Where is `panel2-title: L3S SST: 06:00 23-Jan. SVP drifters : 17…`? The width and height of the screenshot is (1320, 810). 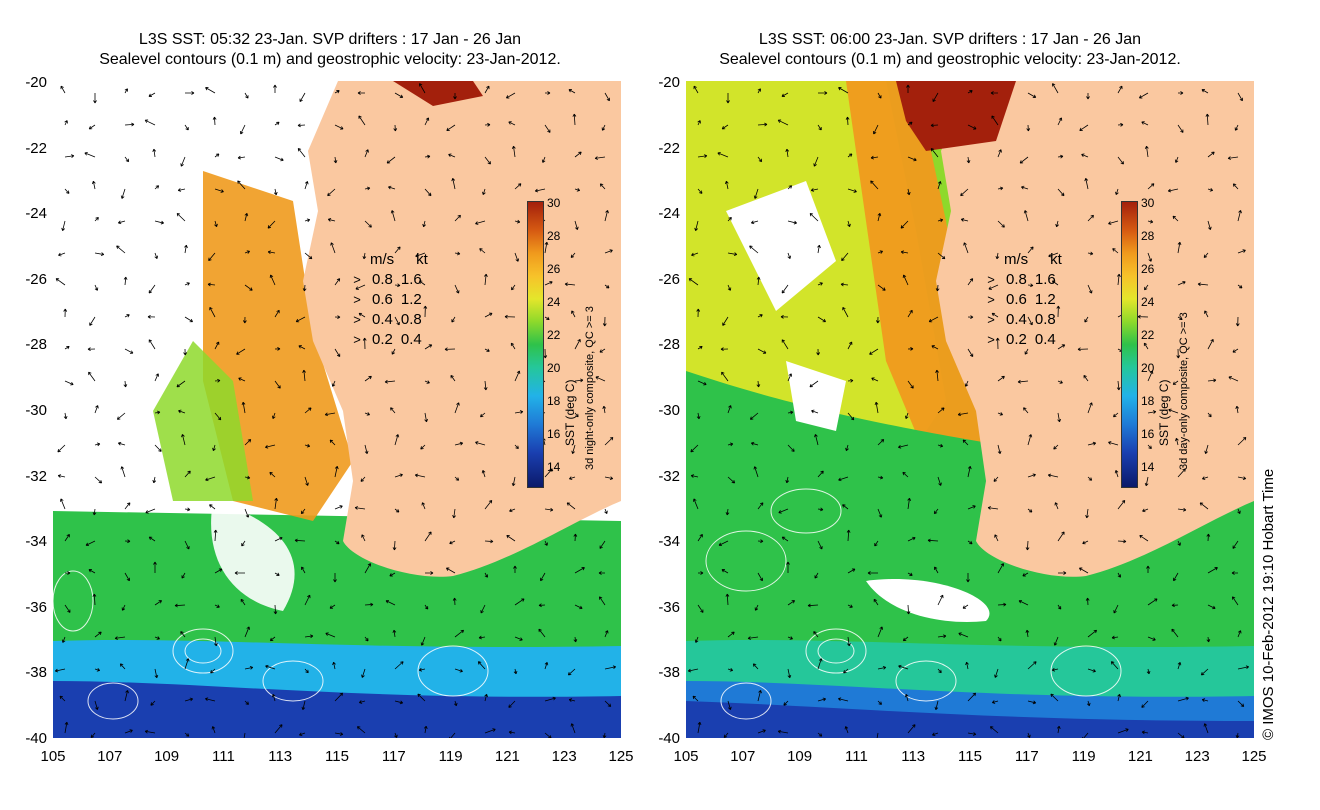 panel2-title: L3S SST: 06:00 23-Jan. SVP drifters : 17… is located at coordinates (950, 50).